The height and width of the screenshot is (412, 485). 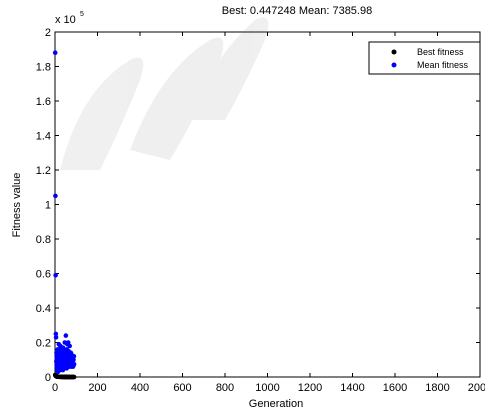 I want to click on y-axis-label: Fitness value, so click(x=17, y=205).